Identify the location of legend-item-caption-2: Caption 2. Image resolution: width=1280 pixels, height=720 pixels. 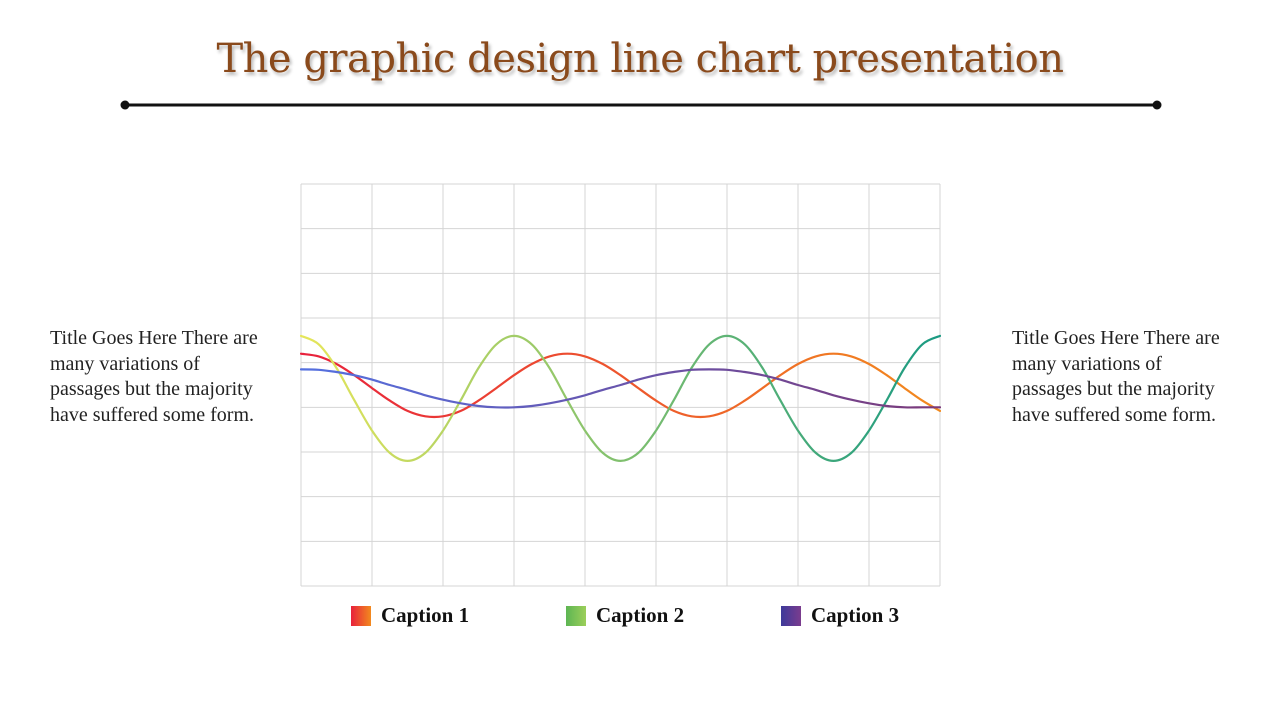
(625, 615).